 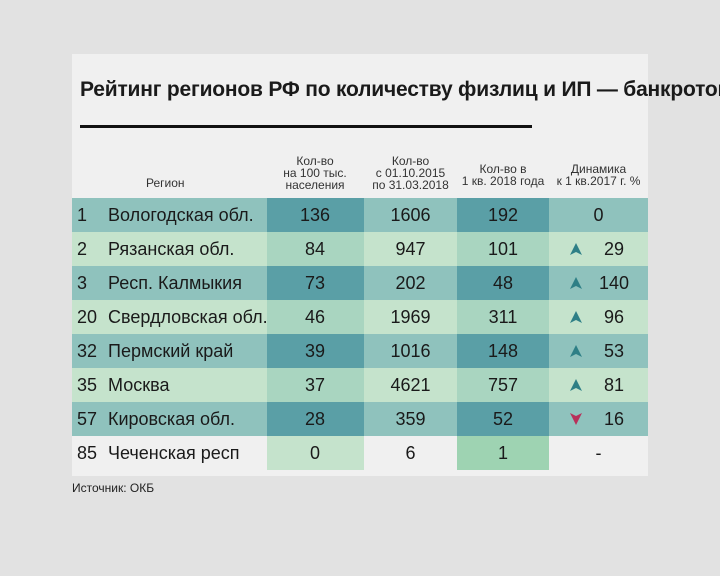 I want to click on cell-q1: 757, so click(x=503, y=385).